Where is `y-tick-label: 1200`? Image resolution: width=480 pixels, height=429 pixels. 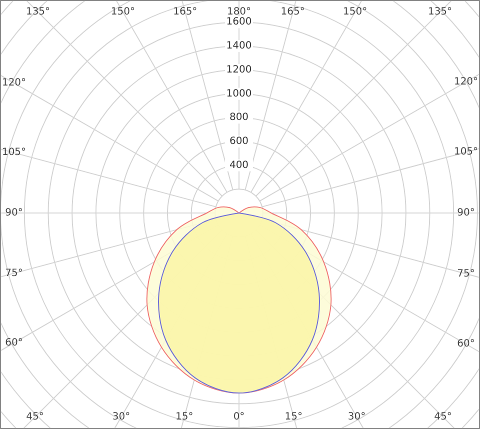
y-tick-label: 1200 is located at coordinates (239, 70).